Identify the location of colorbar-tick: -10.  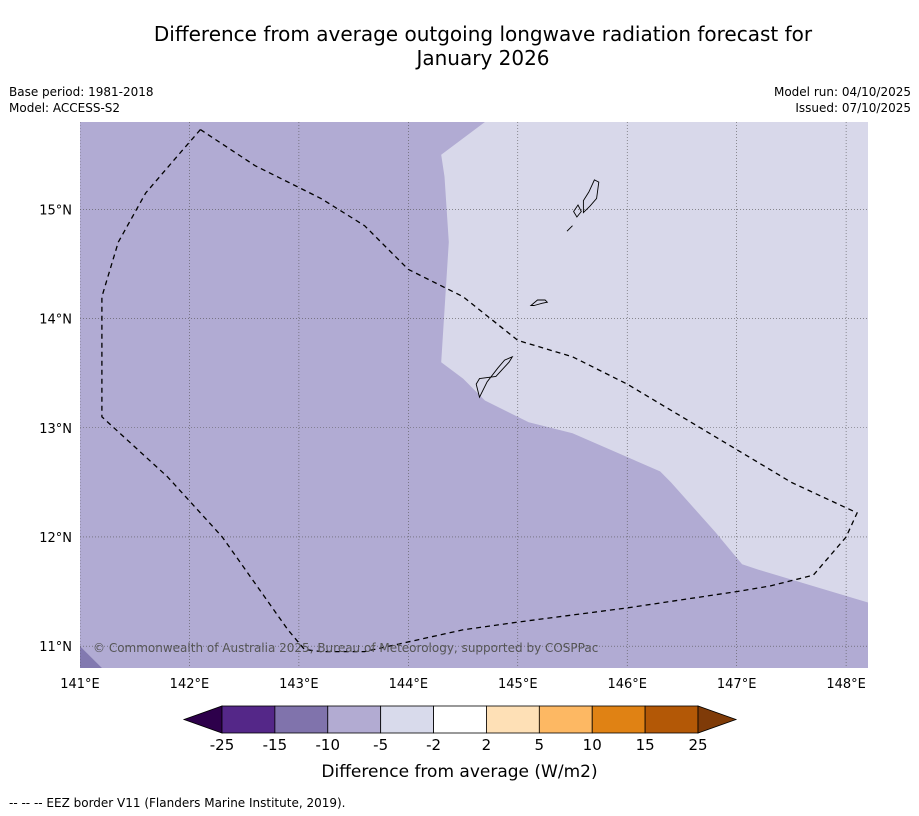
(328, 745).